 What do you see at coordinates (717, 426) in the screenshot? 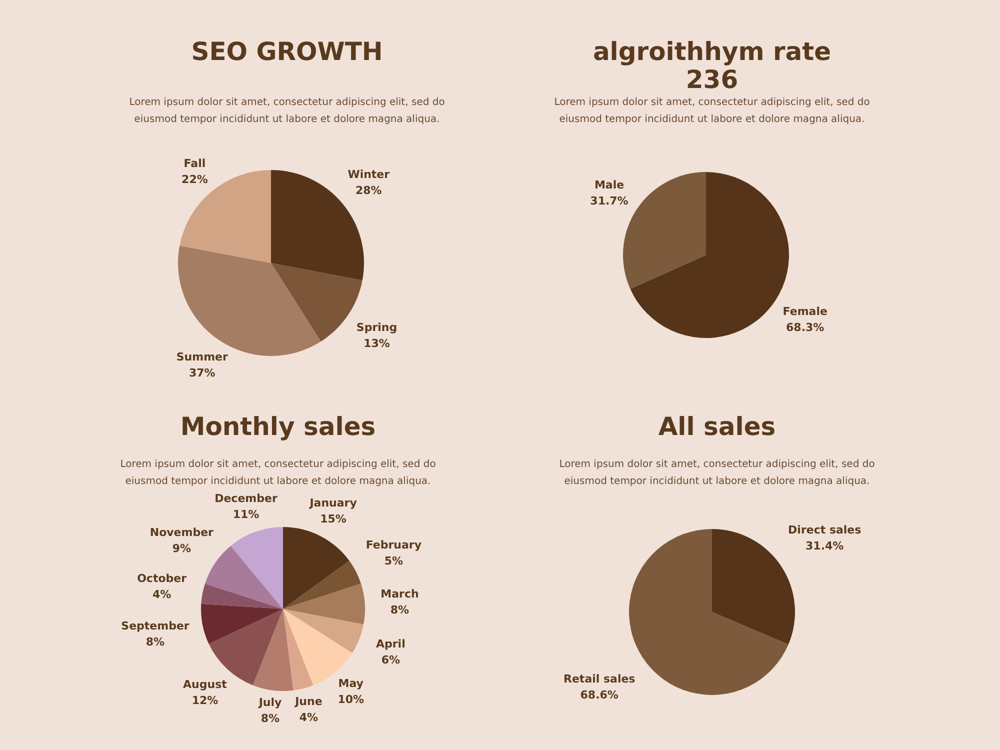
I see `chart-title: All sales` at bounding box center [717, 426].